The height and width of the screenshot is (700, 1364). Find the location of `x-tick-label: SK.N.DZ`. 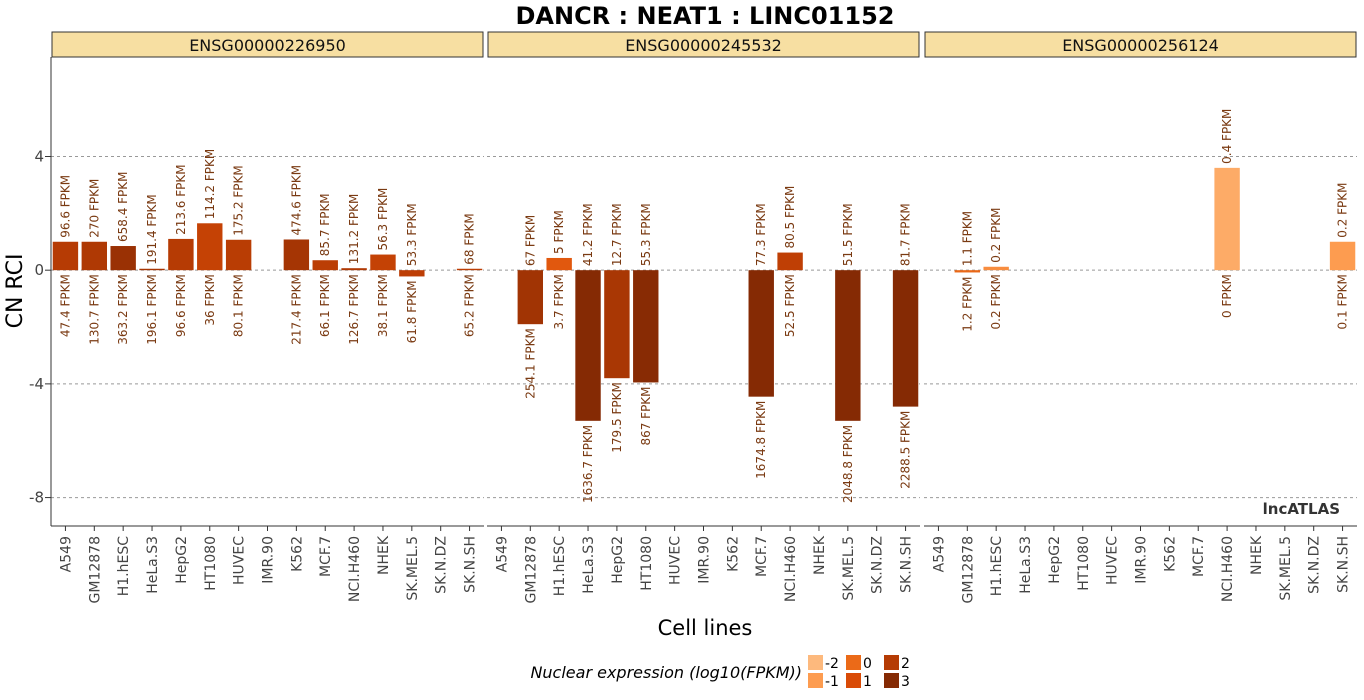

x-tick-label: SK.N.DZ is located at coordinates (1315, 565).